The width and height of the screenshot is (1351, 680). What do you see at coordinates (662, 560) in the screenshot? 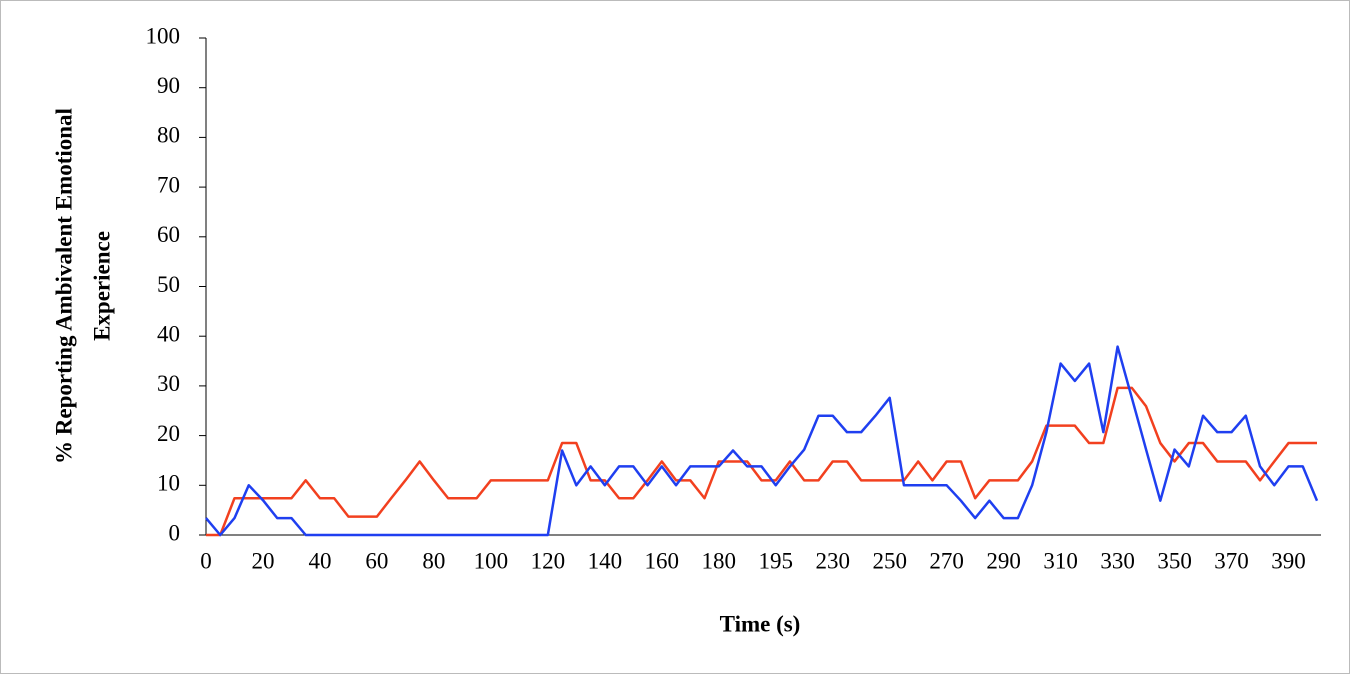
I see `x-tick-label: 160` at bounding box center [662, 560].